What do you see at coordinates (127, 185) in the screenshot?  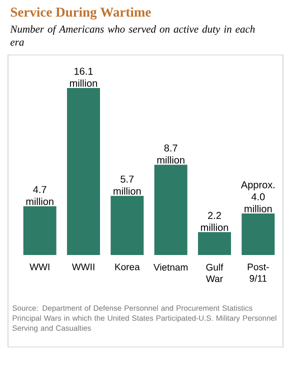 I see `data-label: 5.7 million` at bounding box center [127, 185].